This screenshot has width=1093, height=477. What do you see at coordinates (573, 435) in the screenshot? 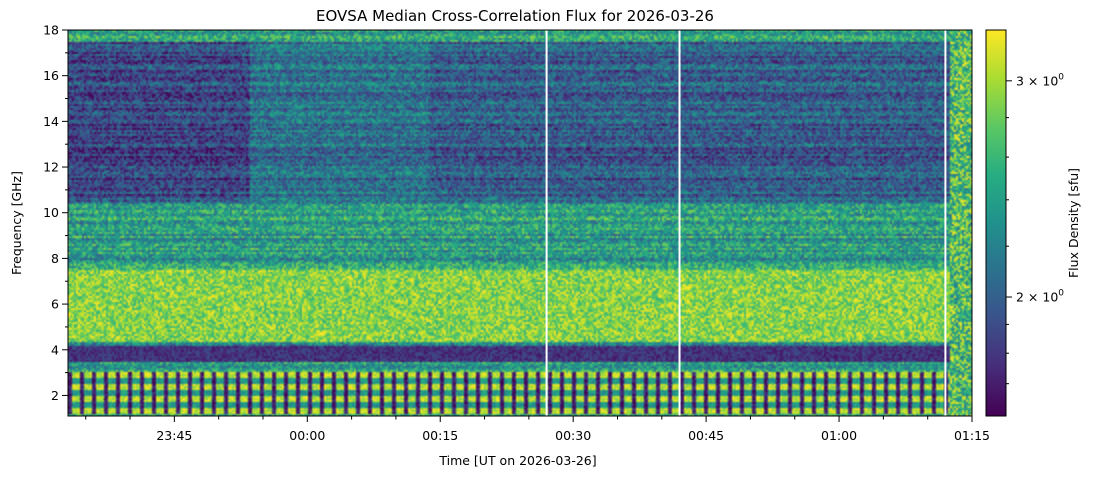
I see `x-tick-label: 00:30` at bounding box center [573, 435].